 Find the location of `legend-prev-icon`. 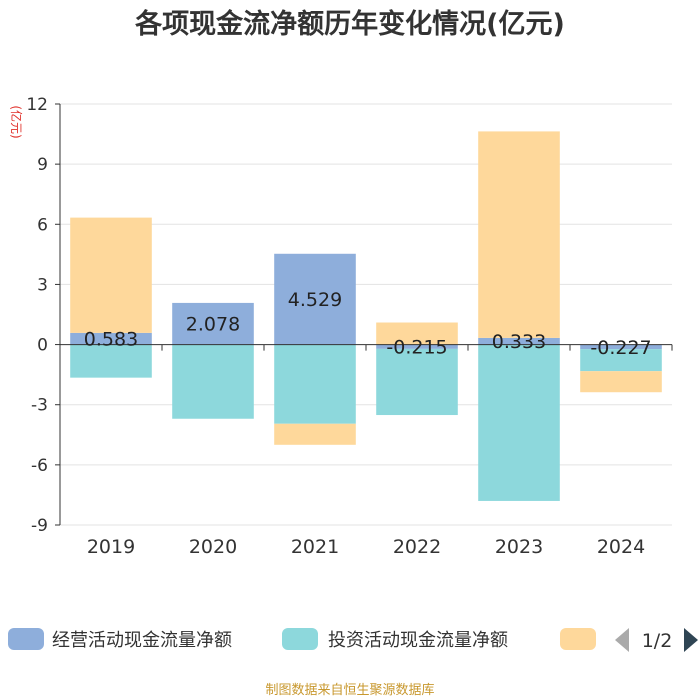

legend-prev-icon is located at coordinates (622, 640).